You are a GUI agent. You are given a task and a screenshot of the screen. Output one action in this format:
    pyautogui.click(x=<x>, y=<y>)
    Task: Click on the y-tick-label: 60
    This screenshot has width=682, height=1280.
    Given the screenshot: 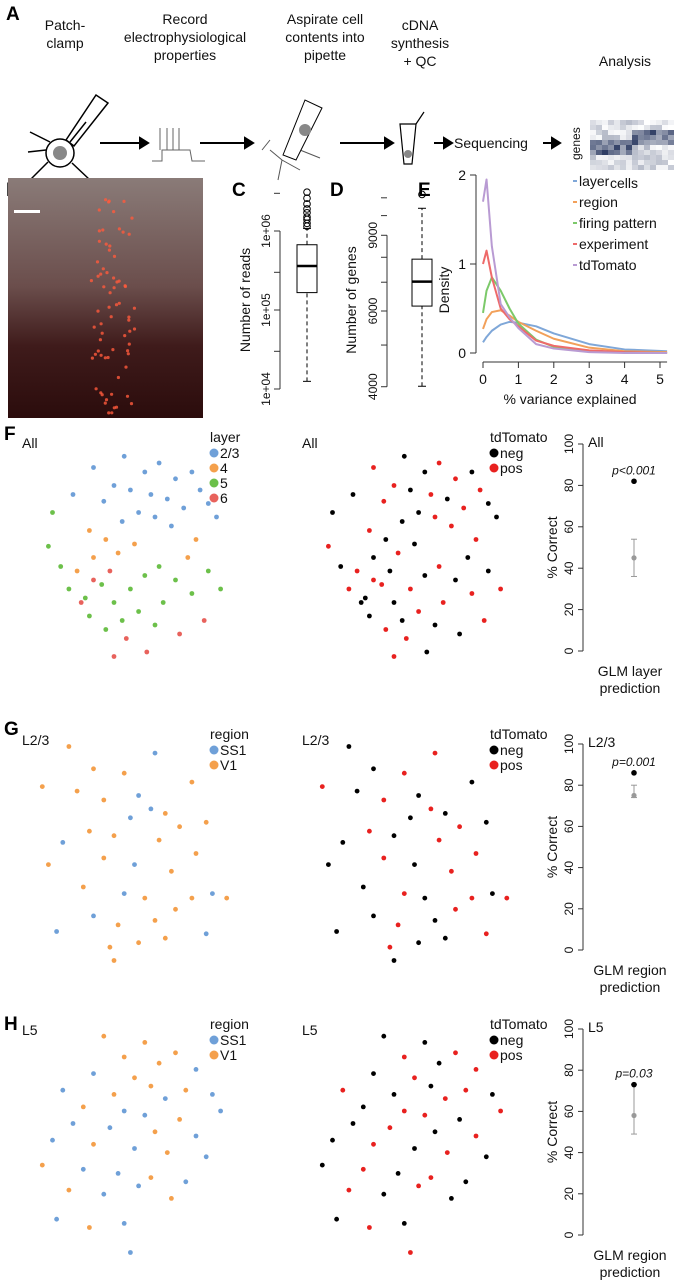 What is the action you would take?
    pyautogui.click(x=569, y=1111)
    